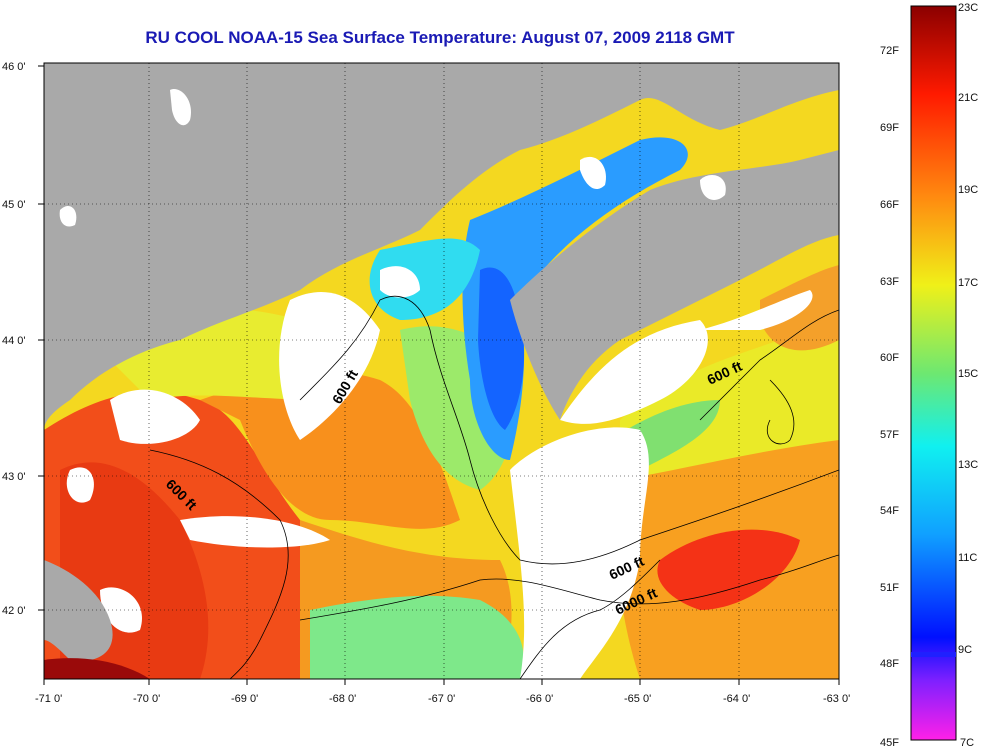 The height and width of the screenshot is (754, 984). What do you see at coordinates (968, 465) in the screenshot?
I see `celsius-label: 13C` at bounding box center [968, 465].